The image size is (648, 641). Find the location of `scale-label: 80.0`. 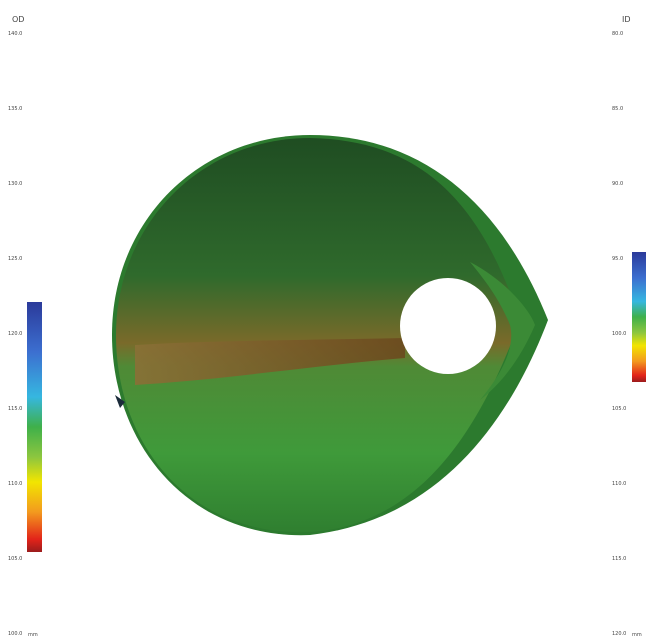

scale-label: 80.0 is located at coordinates (617, 34).